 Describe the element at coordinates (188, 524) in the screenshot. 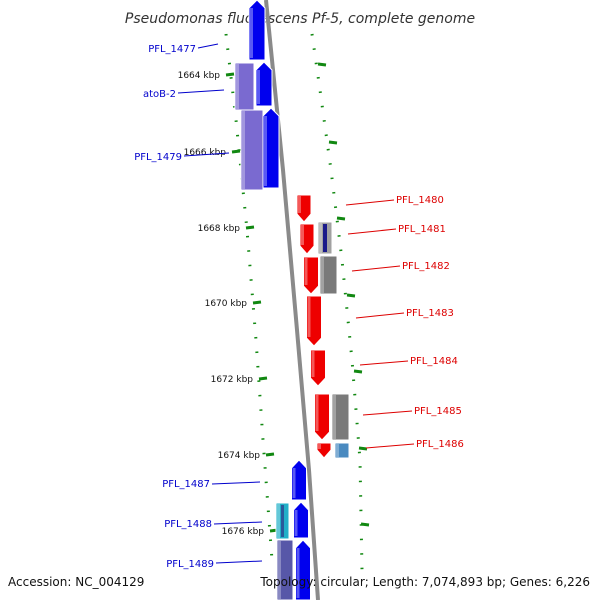

I see `gene-label-PFL_1488: PFL_1488` at that location.